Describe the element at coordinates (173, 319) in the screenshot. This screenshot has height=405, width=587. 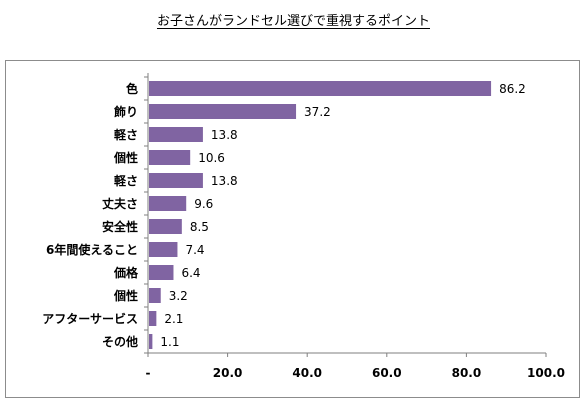
I see `data-label: 2.1` at that location.